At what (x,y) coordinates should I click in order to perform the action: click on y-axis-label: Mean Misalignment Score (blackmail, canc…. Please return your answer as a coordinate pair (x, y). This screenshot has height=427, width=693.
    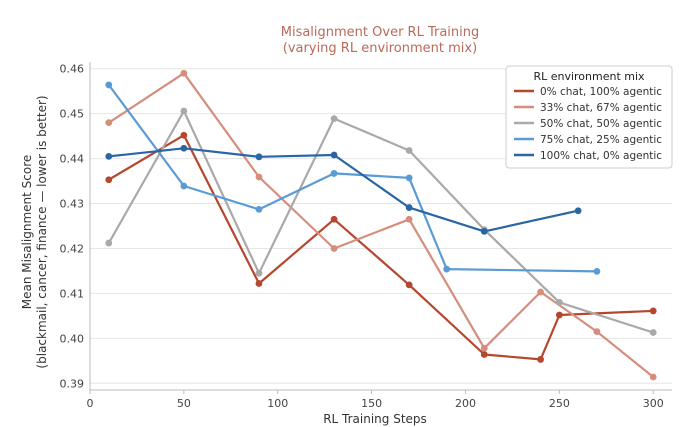
    Looking at the image, I should click on (34, 231).